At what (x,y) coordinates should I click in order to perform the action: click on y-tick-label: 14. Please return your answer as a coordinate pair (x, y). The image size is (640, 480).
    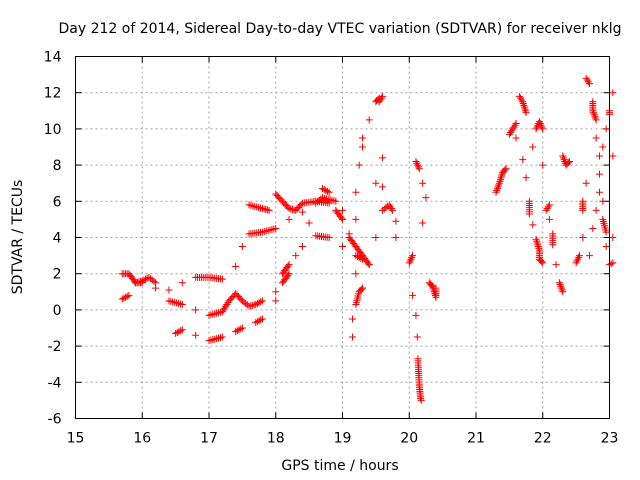
    Looking at the image, I should click on (53, 58).